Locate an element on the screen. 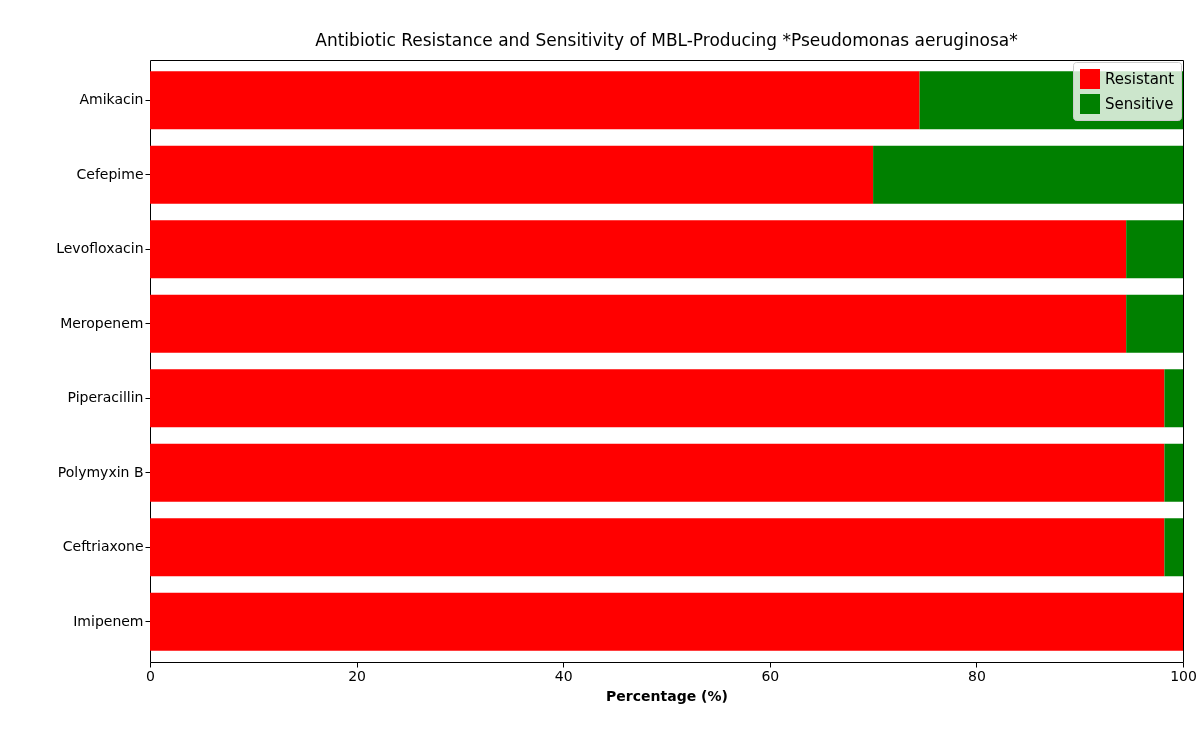 This screenshot has width=1202, height=734. y-tick-label: Levofloxacin is located at coordinates (100, 248).